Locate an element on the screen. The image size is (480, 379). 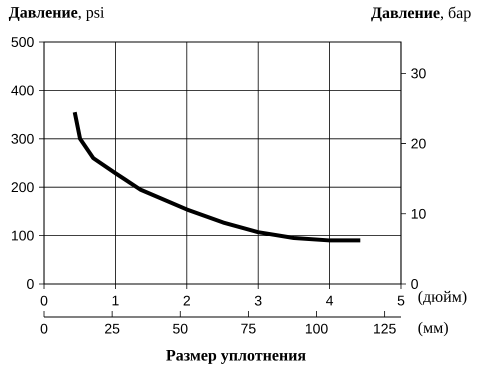
y2-axis-title: Давление, бар is located at coordinates (421, 14).